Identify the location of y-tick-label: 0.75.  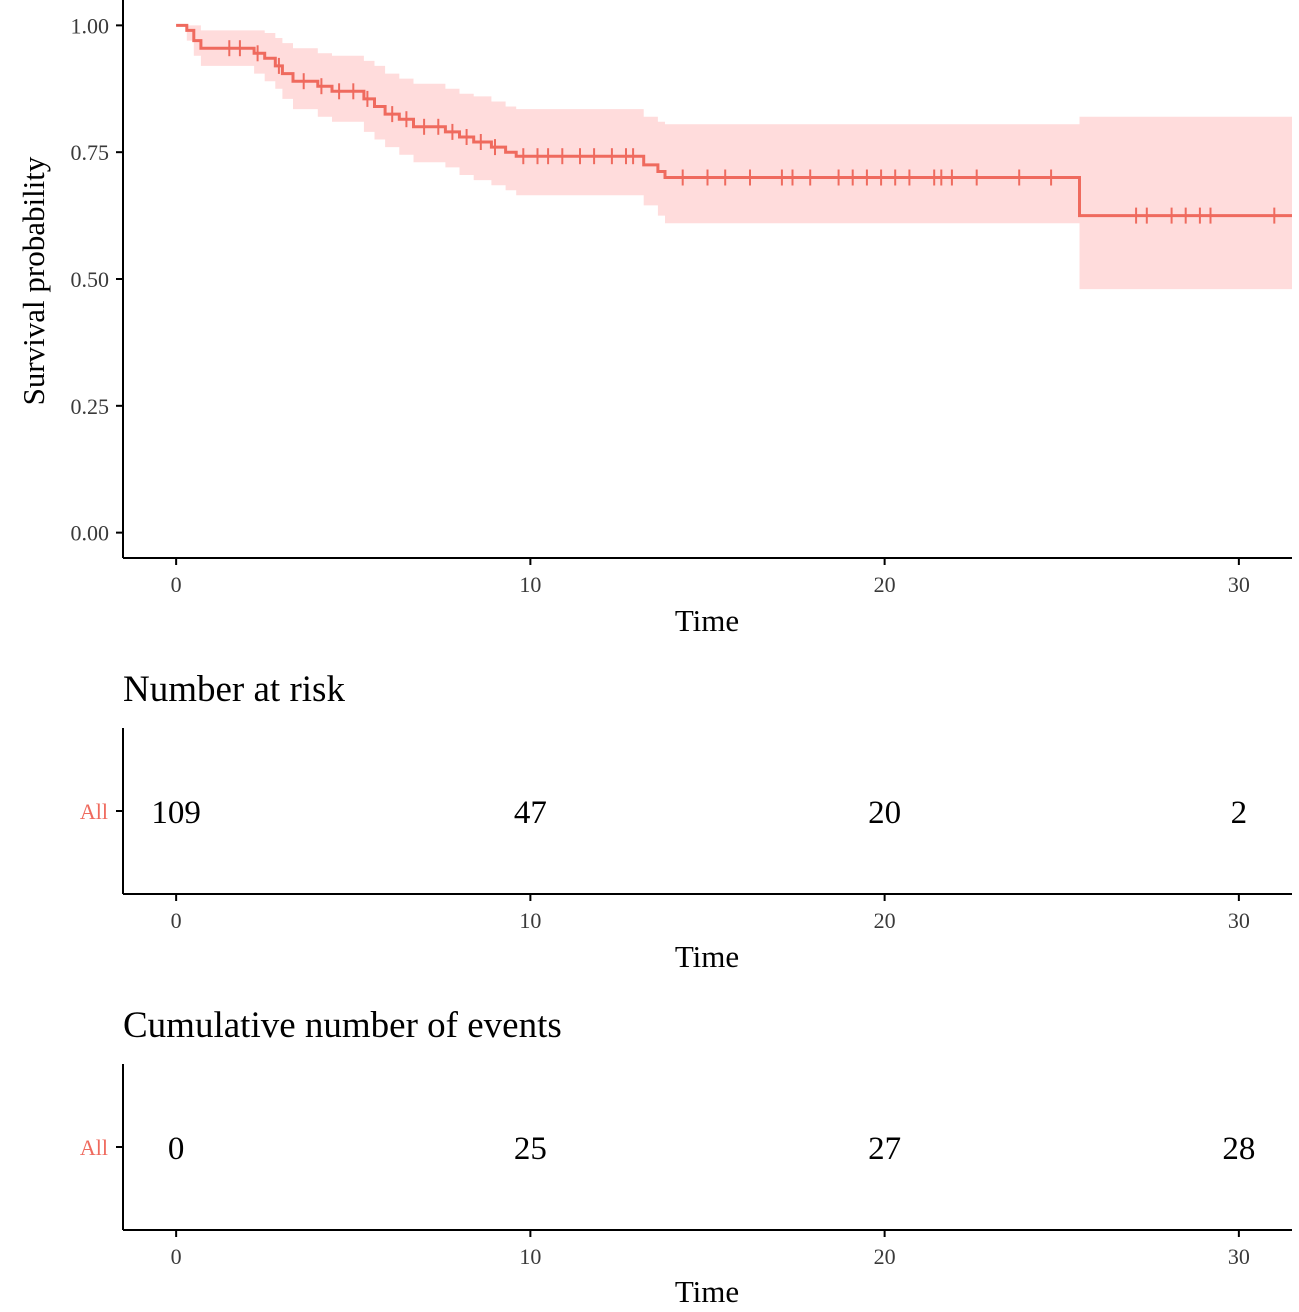
(90, 152).